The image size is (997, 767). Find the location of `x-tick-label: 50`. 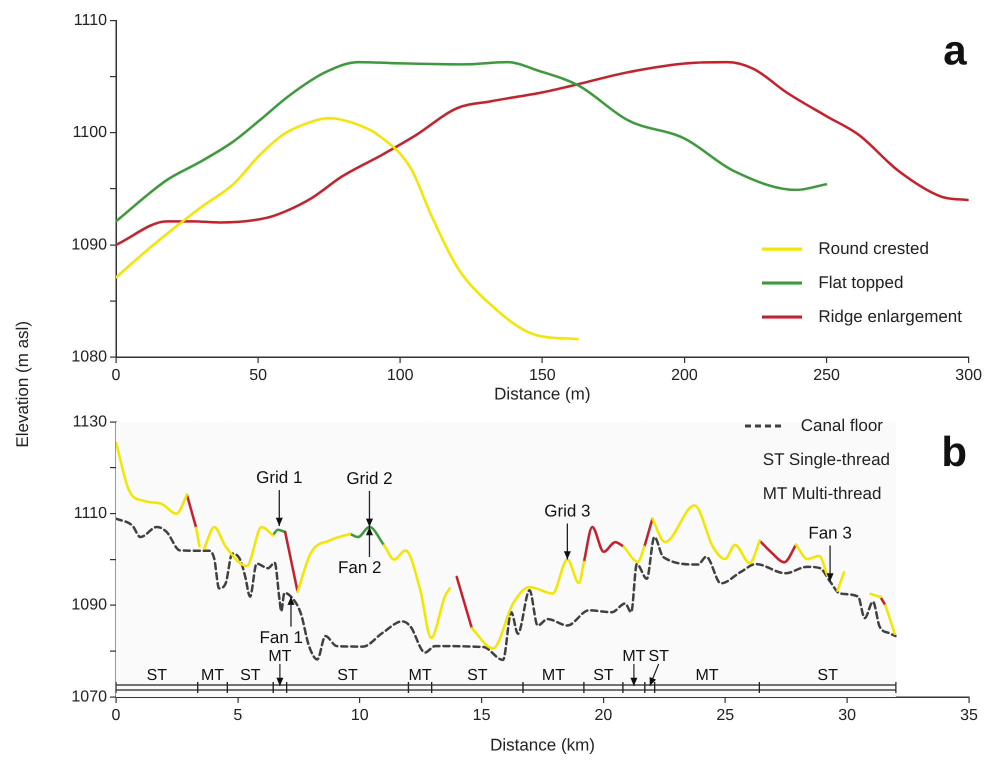

x-tick-label: 50 is located at coordinates (258, 375).